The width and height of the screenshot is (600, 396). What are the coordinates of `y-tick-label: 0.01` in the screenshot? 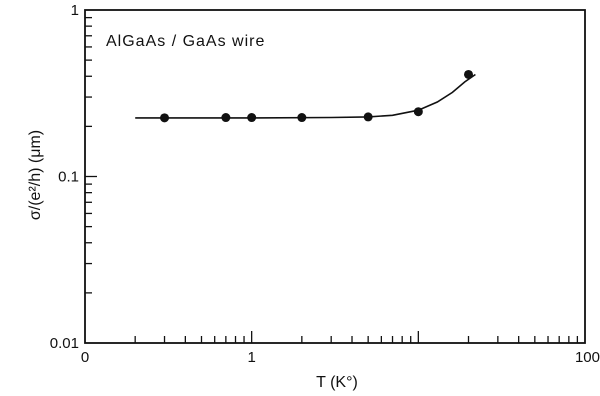 It's located at (64, 343).